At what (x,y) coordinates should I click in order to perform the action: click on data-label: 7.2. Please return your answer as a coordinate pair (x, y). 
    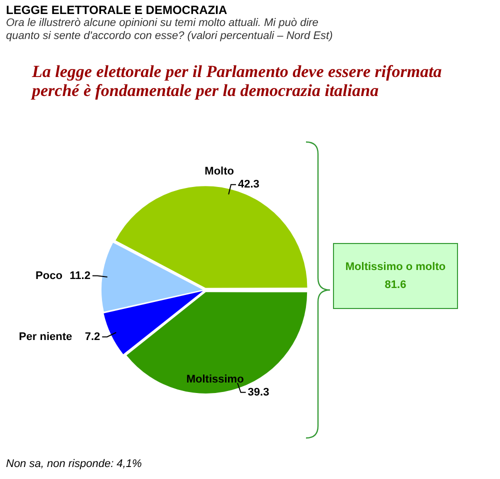
    Looking at the image, I should click on (92, 336).